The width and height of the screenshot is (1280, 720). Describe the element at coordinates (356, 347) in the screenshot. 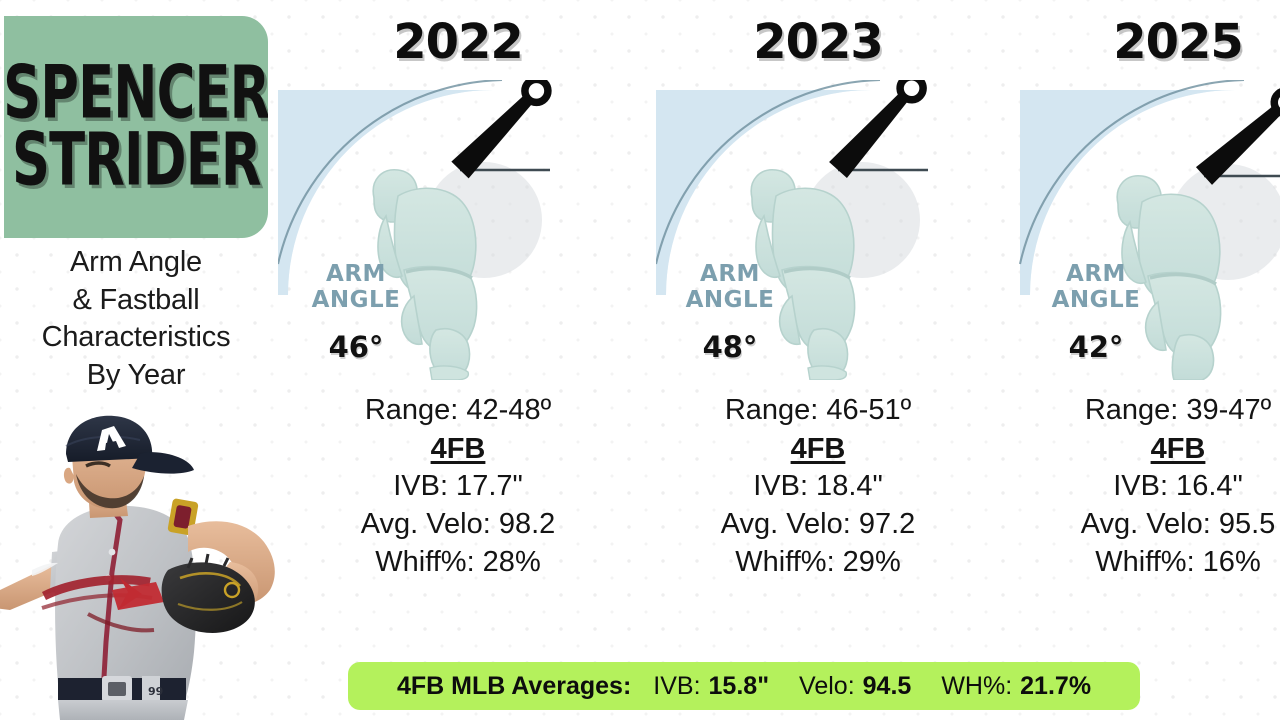

I see `arm-angle-value: 46°` at that location.